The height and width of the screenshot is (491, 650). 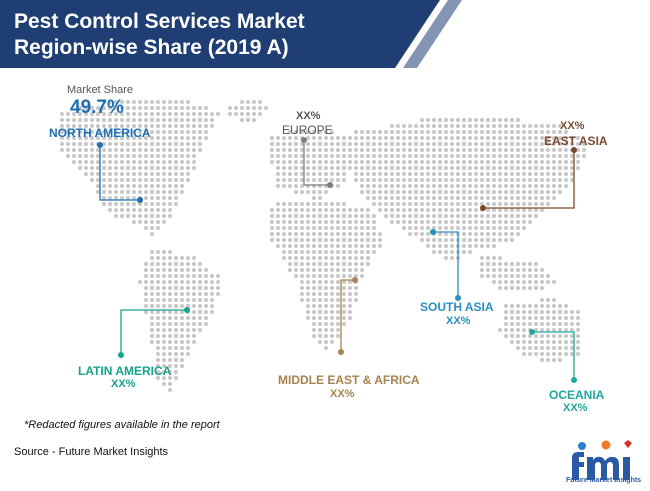 What do you see at coordinates (187, 310) in the screenshot?
I see `connector-endpoint` at bounding box center [187, 310].